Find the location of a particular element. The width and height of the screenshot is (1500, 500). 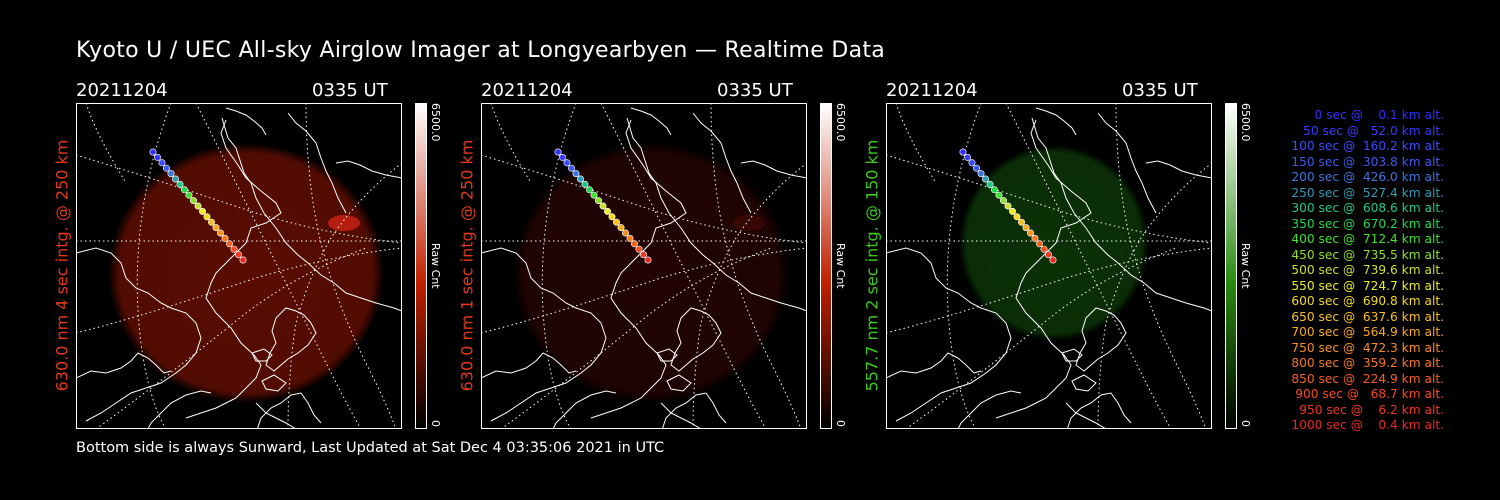

legend-entry: 700 sec @ 564.9 km alt. is located at coordinates (1365, 332).